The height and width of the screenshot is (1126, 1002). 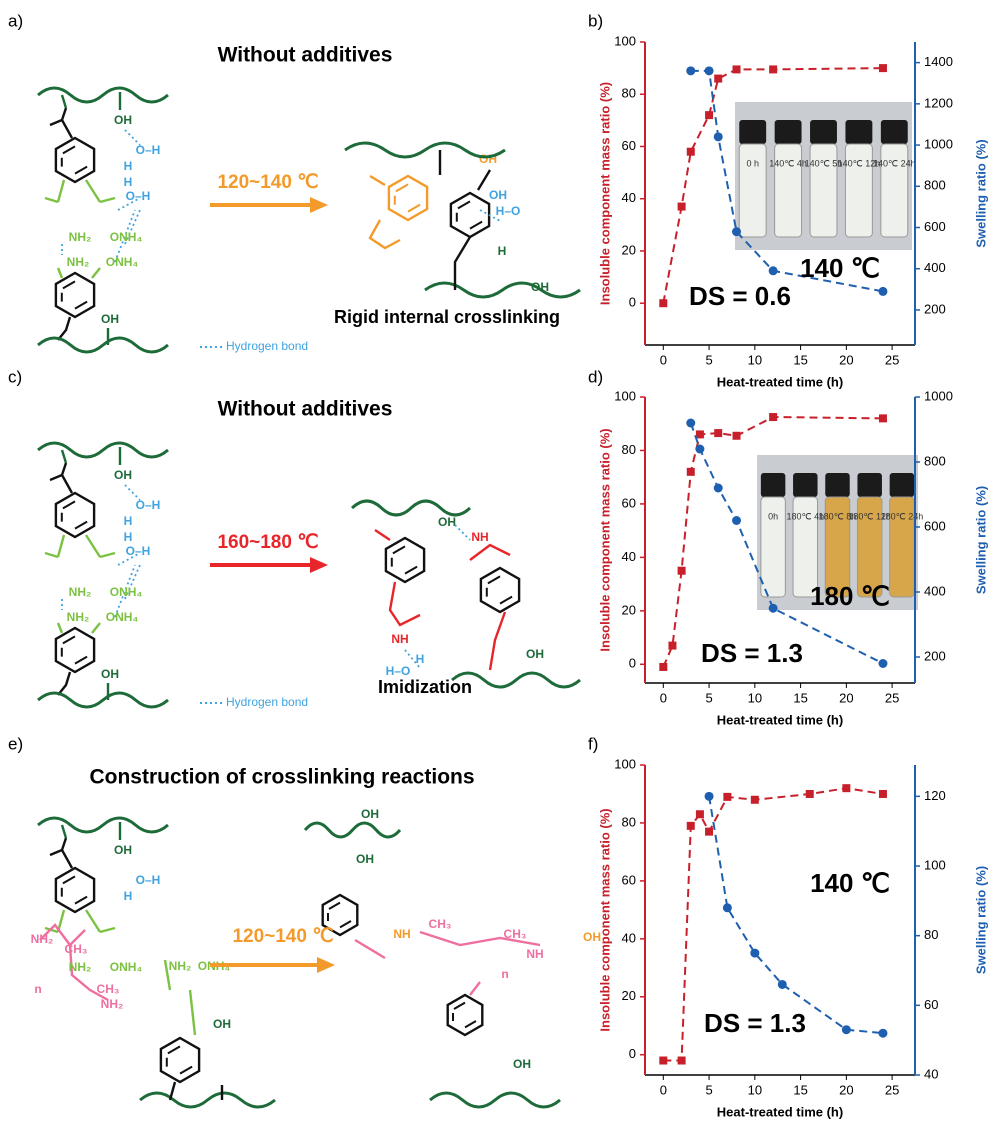 What do you see at coordinates (629, 249) in the screenshot?
I see `y-tick-label: 20` at bounding box center [629, 249].